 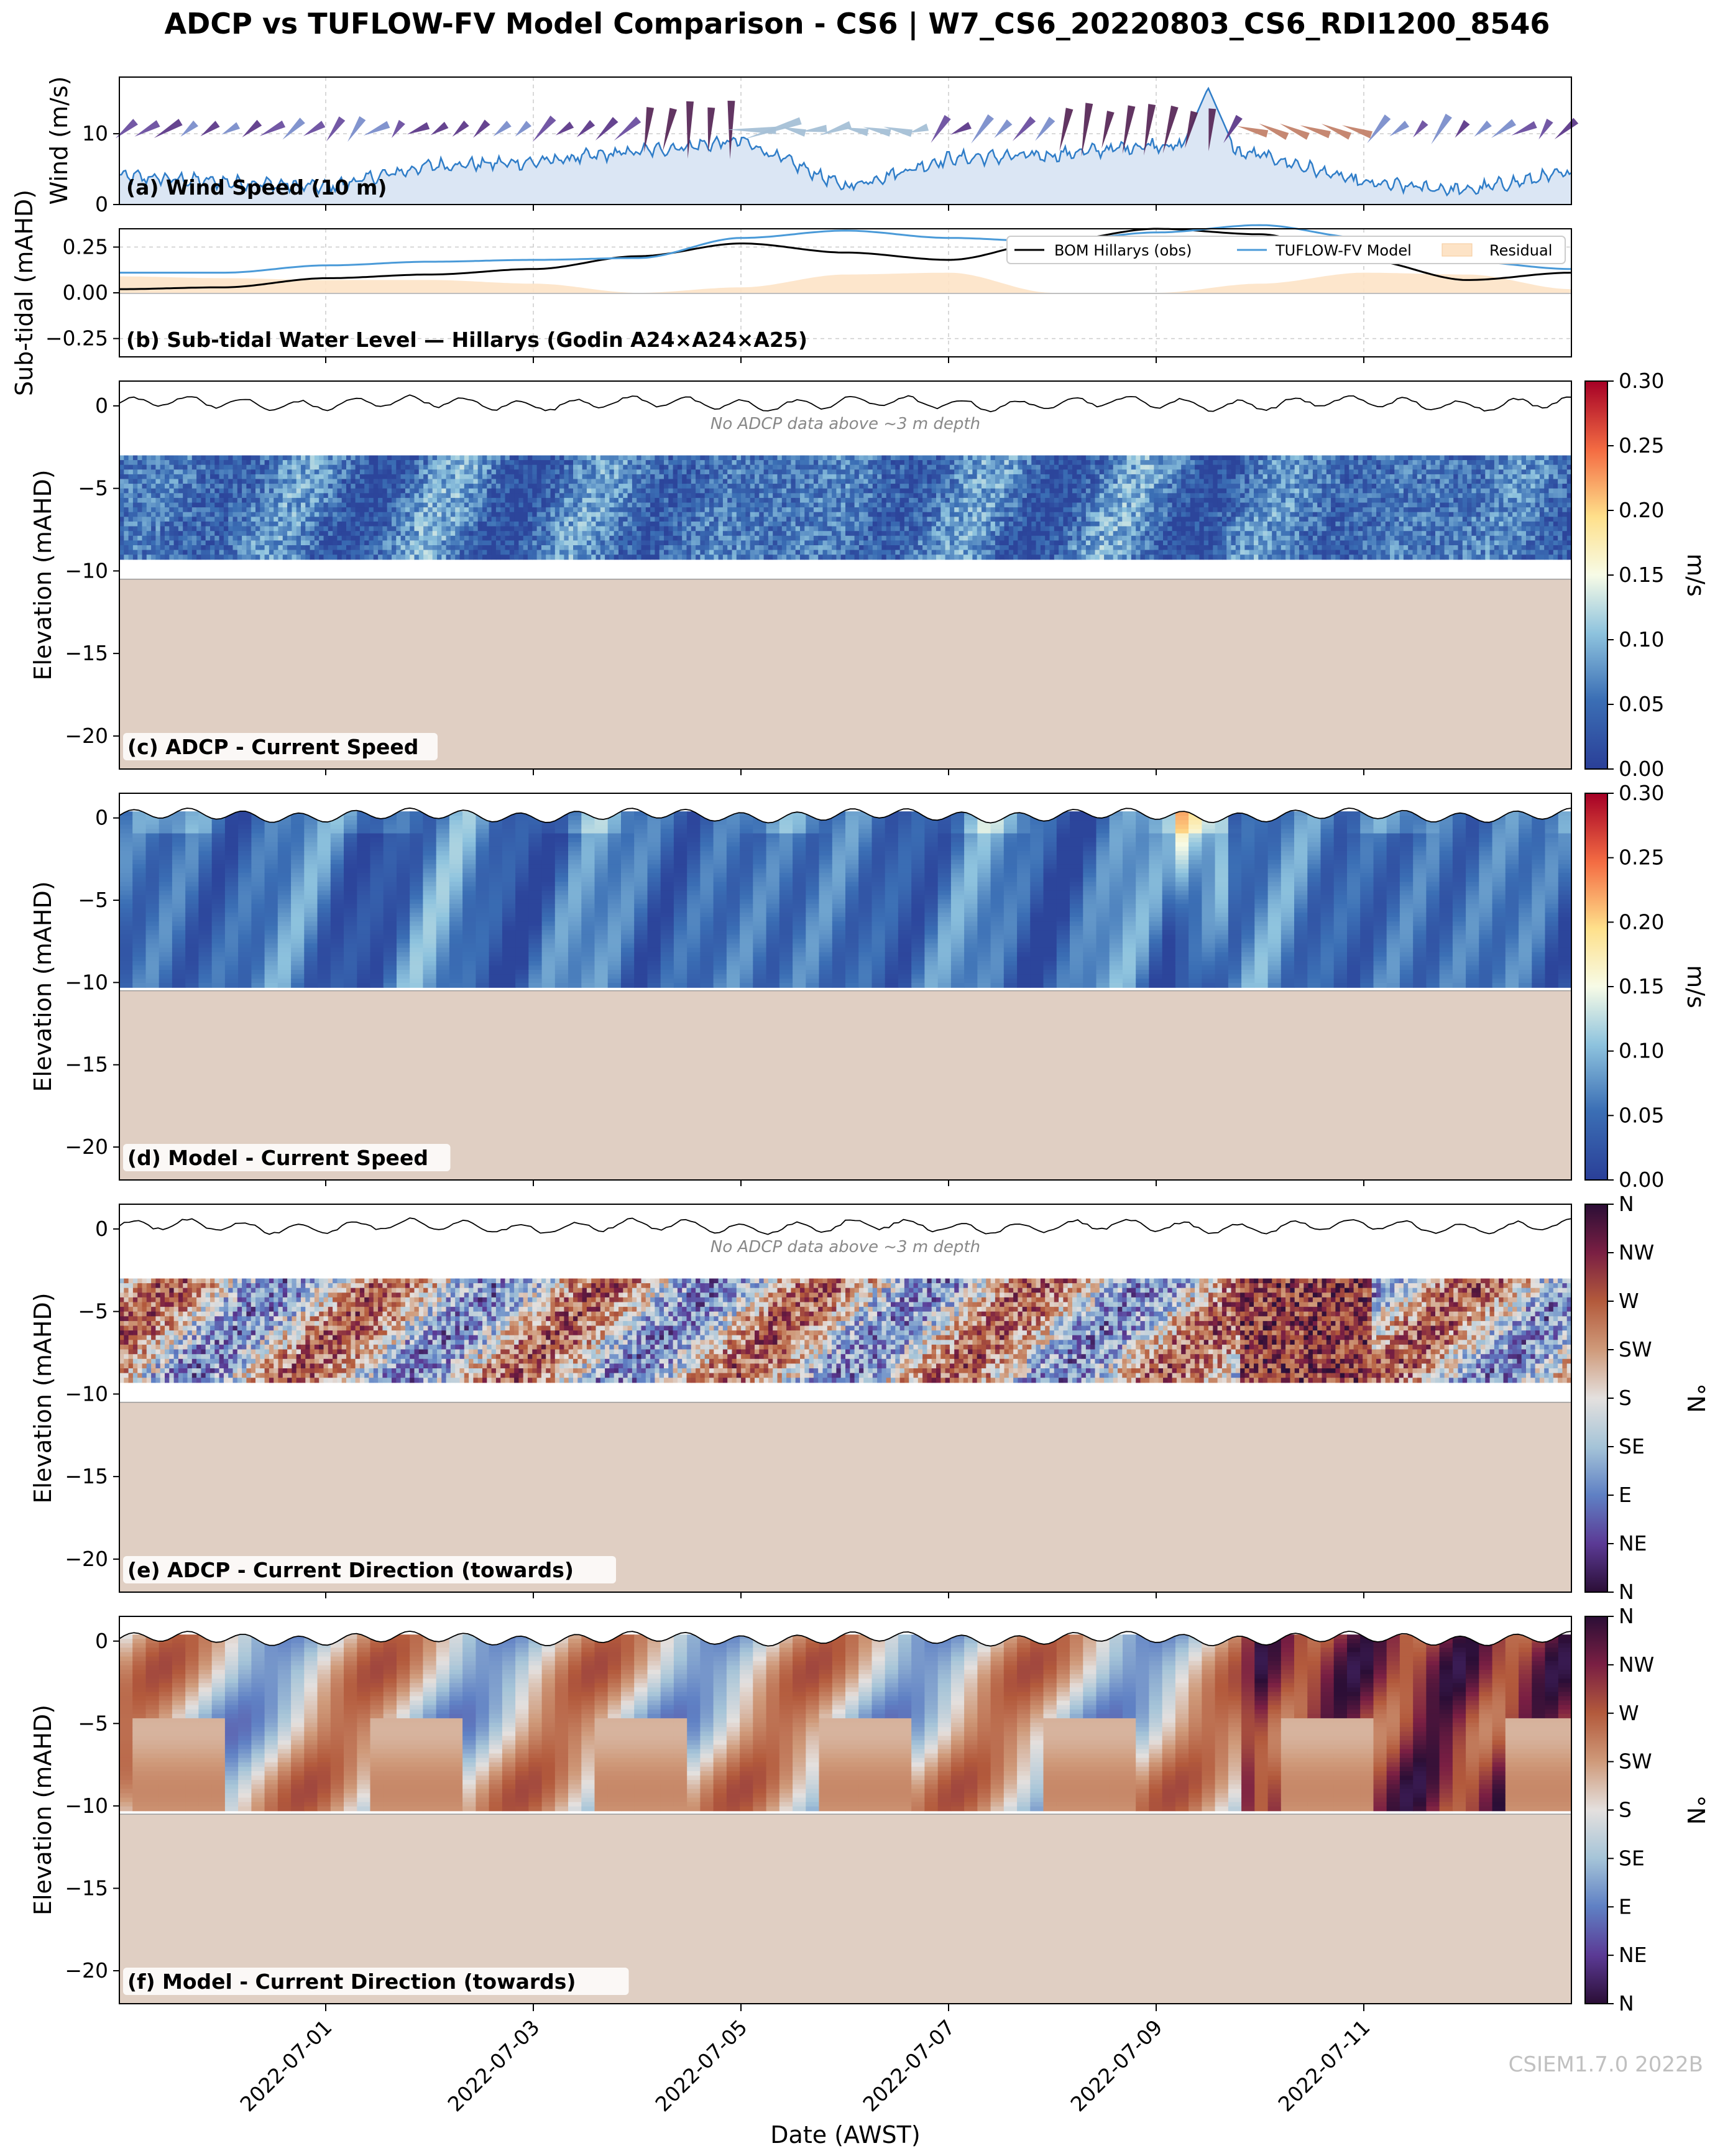 What do you see at coordinates (101, 204) in the screenshot?
I see `ytick-label-a: 0` at bounding box center [101, 204].